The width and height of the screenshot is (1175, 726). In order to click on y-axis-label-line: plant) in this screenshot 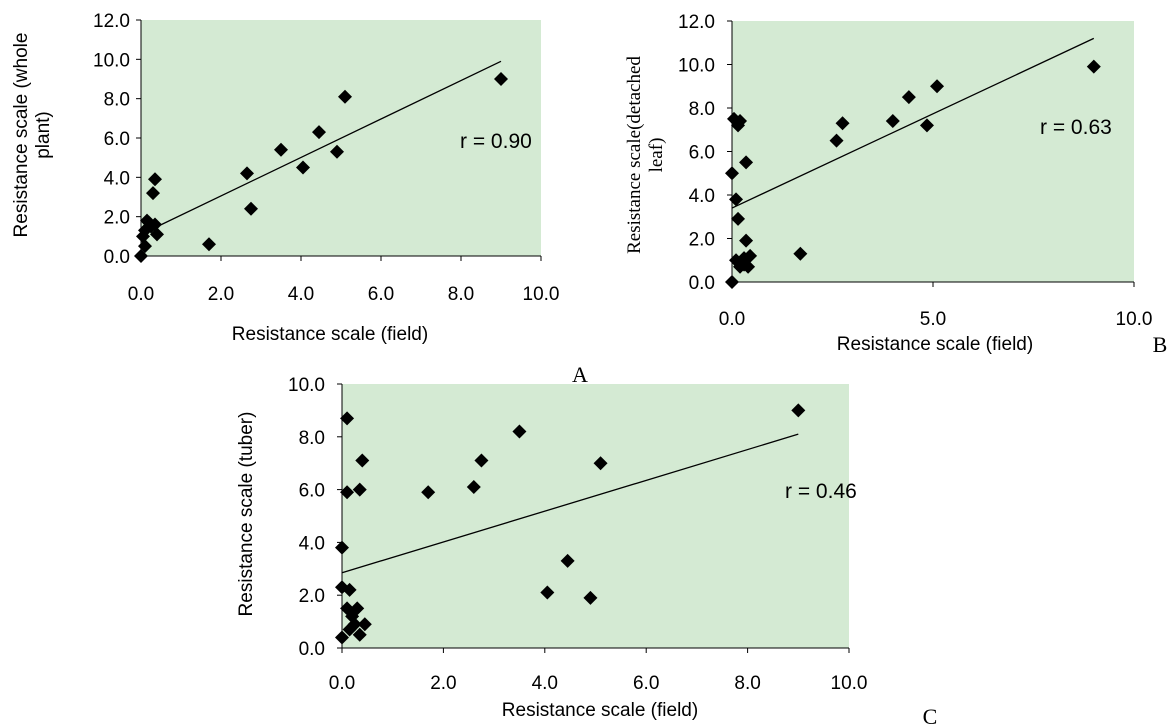, I will do `click(43, 135)`.